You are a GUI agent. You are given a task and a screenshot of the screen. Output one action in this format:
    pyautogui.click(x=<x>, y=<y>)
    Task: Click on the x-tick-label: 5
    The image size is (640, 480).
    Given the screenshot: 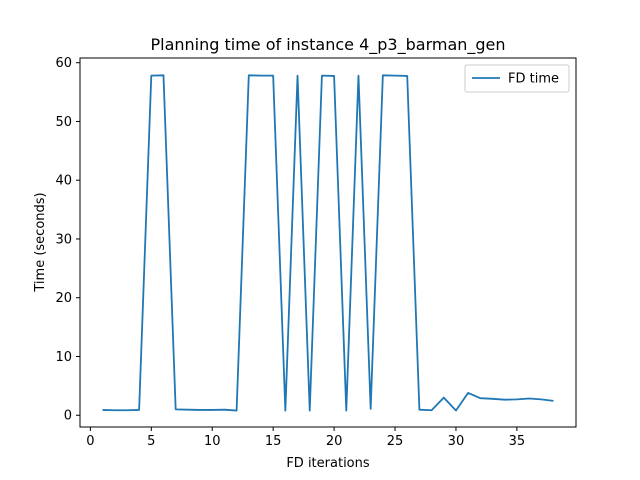 What is the action you would take?
    pyautogui.click(x=151, y=441)
    